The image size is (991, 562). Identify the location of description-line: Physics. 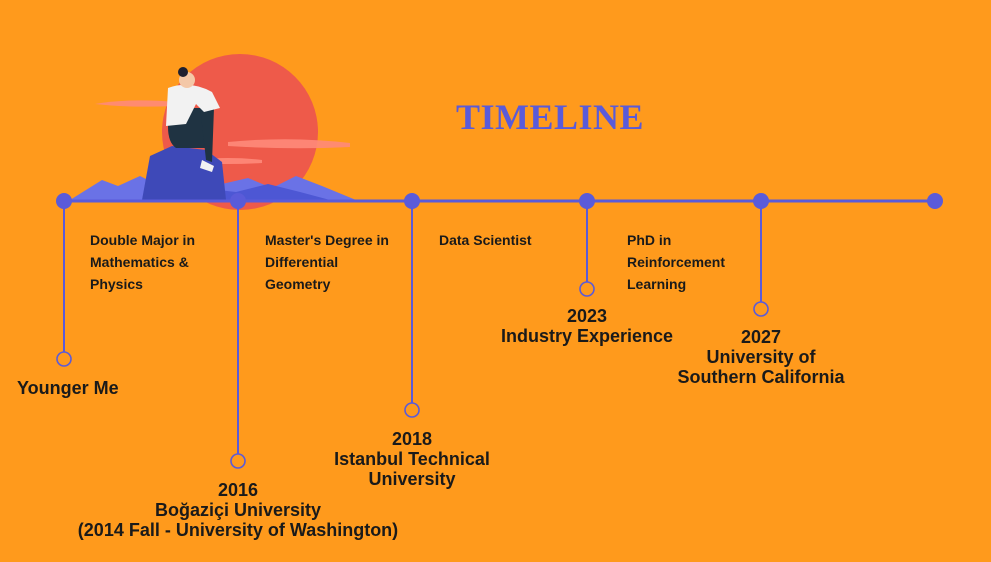
(116, 284).